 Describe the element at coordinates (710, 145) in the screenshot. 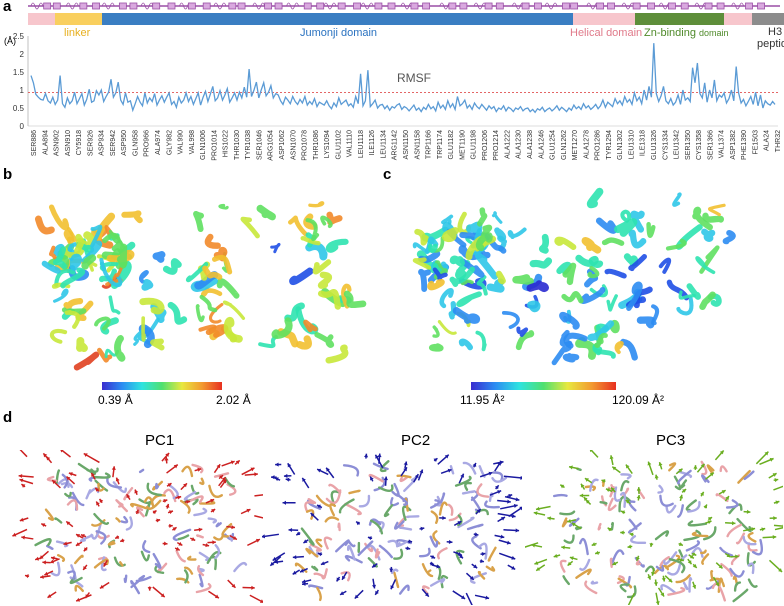

I see `x-tick-label: SER1366` at that location.